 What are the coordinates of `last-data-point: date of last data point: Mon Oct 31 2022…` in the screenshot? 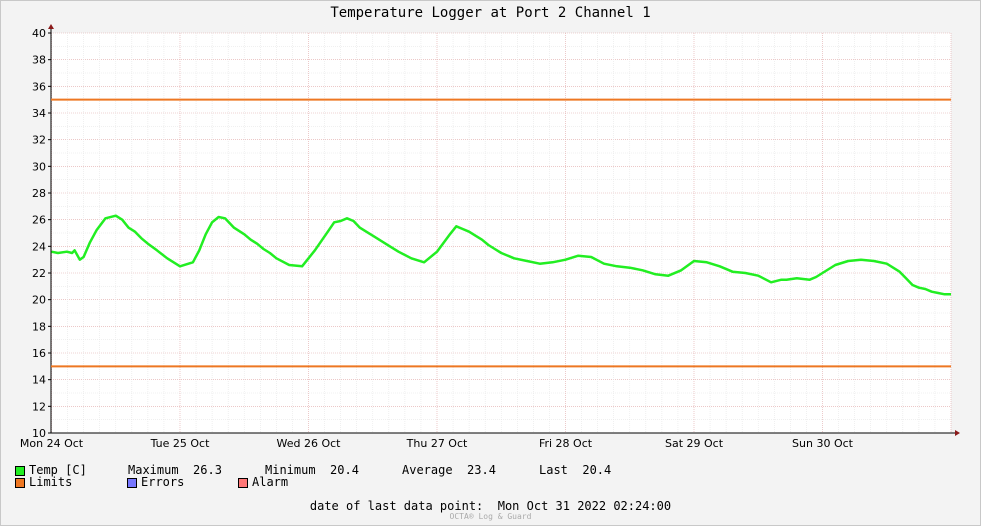 It's located at (490, 506).